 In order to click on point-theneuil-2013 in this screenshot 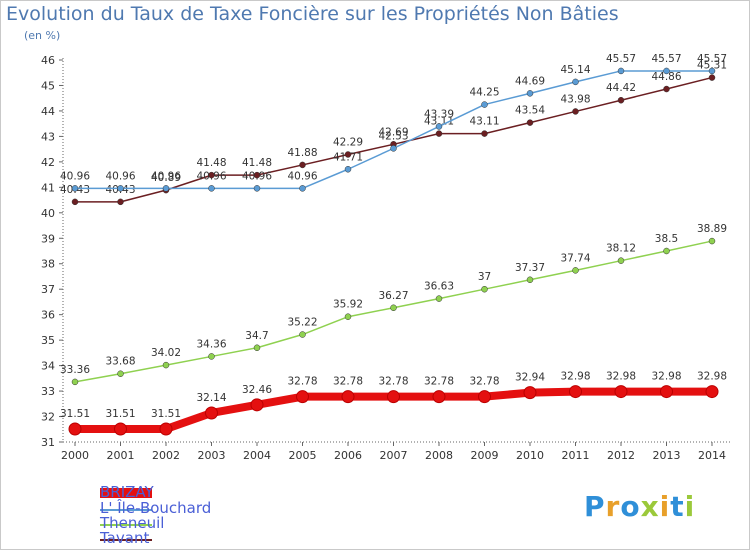, I will do `click(666, 251)`.